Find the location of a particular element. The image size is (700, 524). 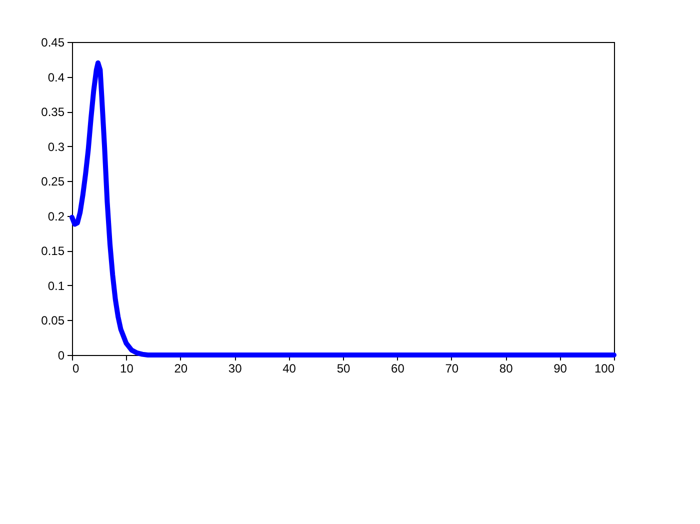

y-tick-label: 0.1 is located at coordinates (56, 285).